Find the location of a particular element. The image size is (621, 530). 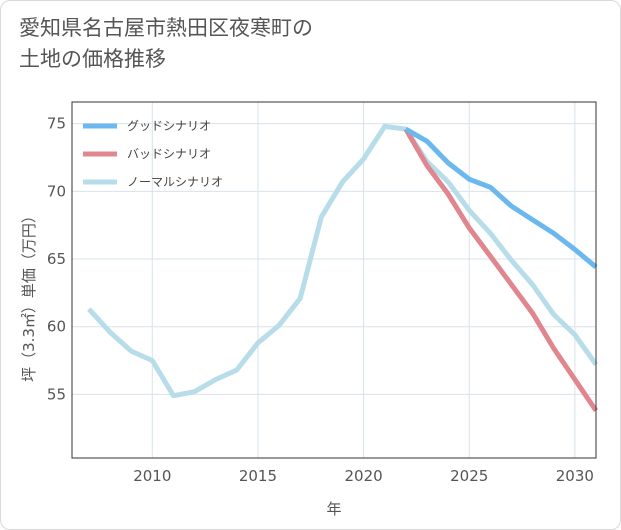

y-tick-label: 75 is located at coordinates (56, 124).